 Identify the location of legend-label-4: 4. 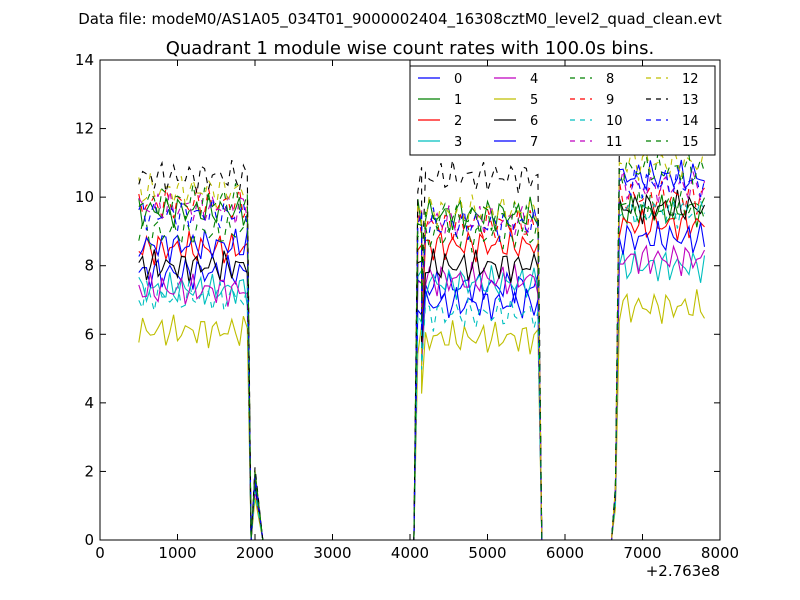
(534, 79).